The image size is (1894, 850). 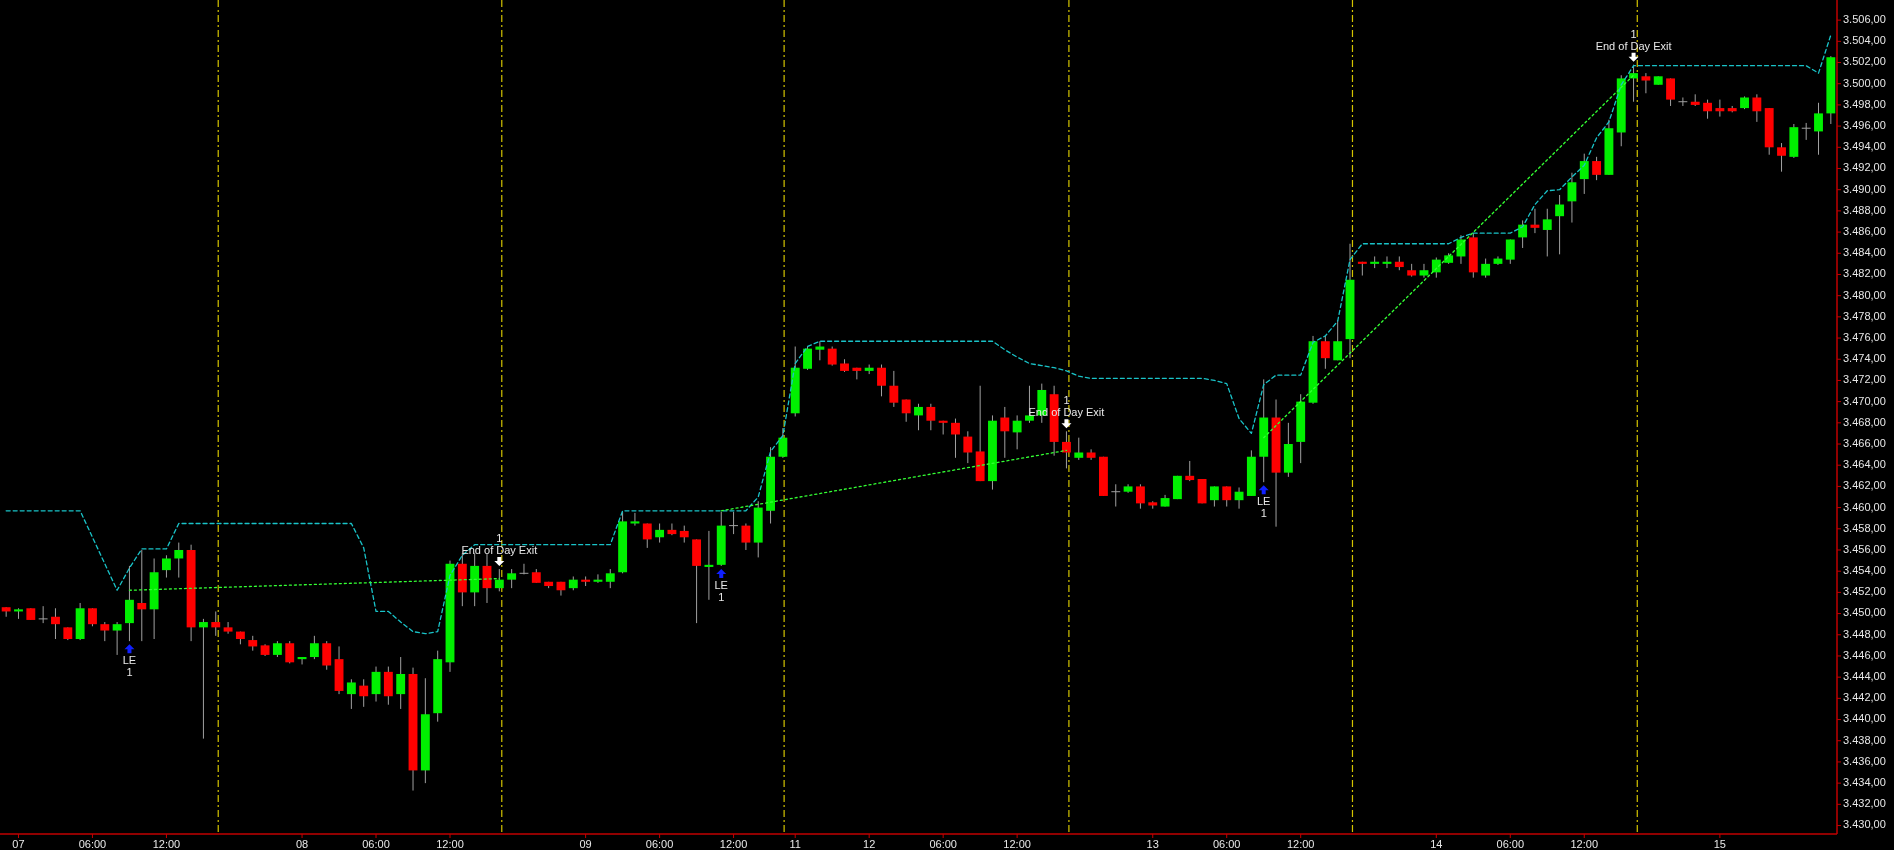 I want to click on y-tick-label: 3.492,00, so click(x=1864, y=167).